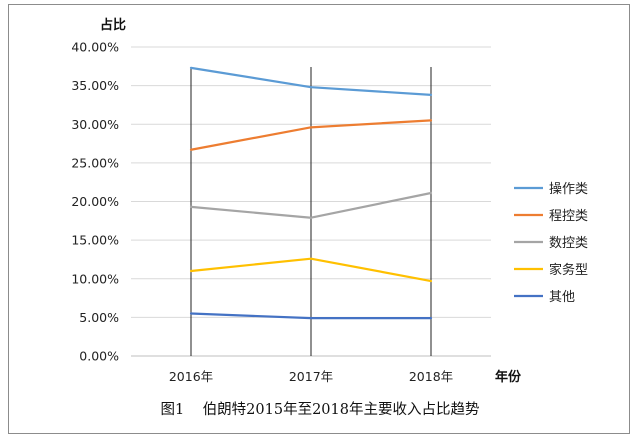 The height and width of the screenshot is (446, 640). I want to click on legend-label: 程控类, so click(568, 216).